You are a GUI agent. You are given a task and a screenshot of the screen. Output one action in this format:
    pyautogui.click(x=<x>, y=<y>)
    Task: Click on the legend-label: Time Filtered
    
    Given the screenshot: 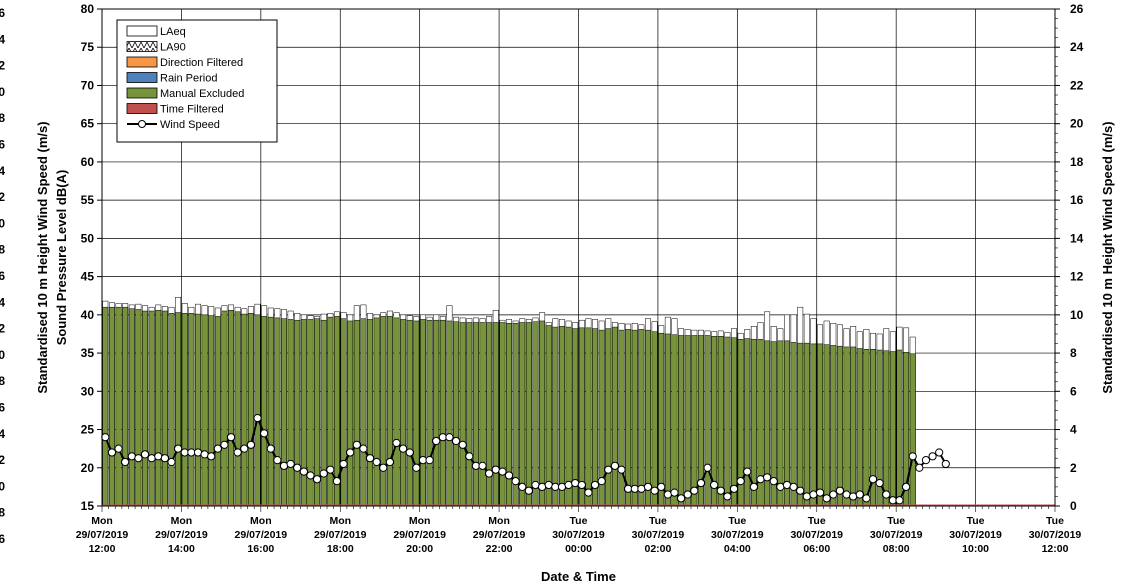 What is the action you would take?
    pyautogui.click(x=192, y=110)
    